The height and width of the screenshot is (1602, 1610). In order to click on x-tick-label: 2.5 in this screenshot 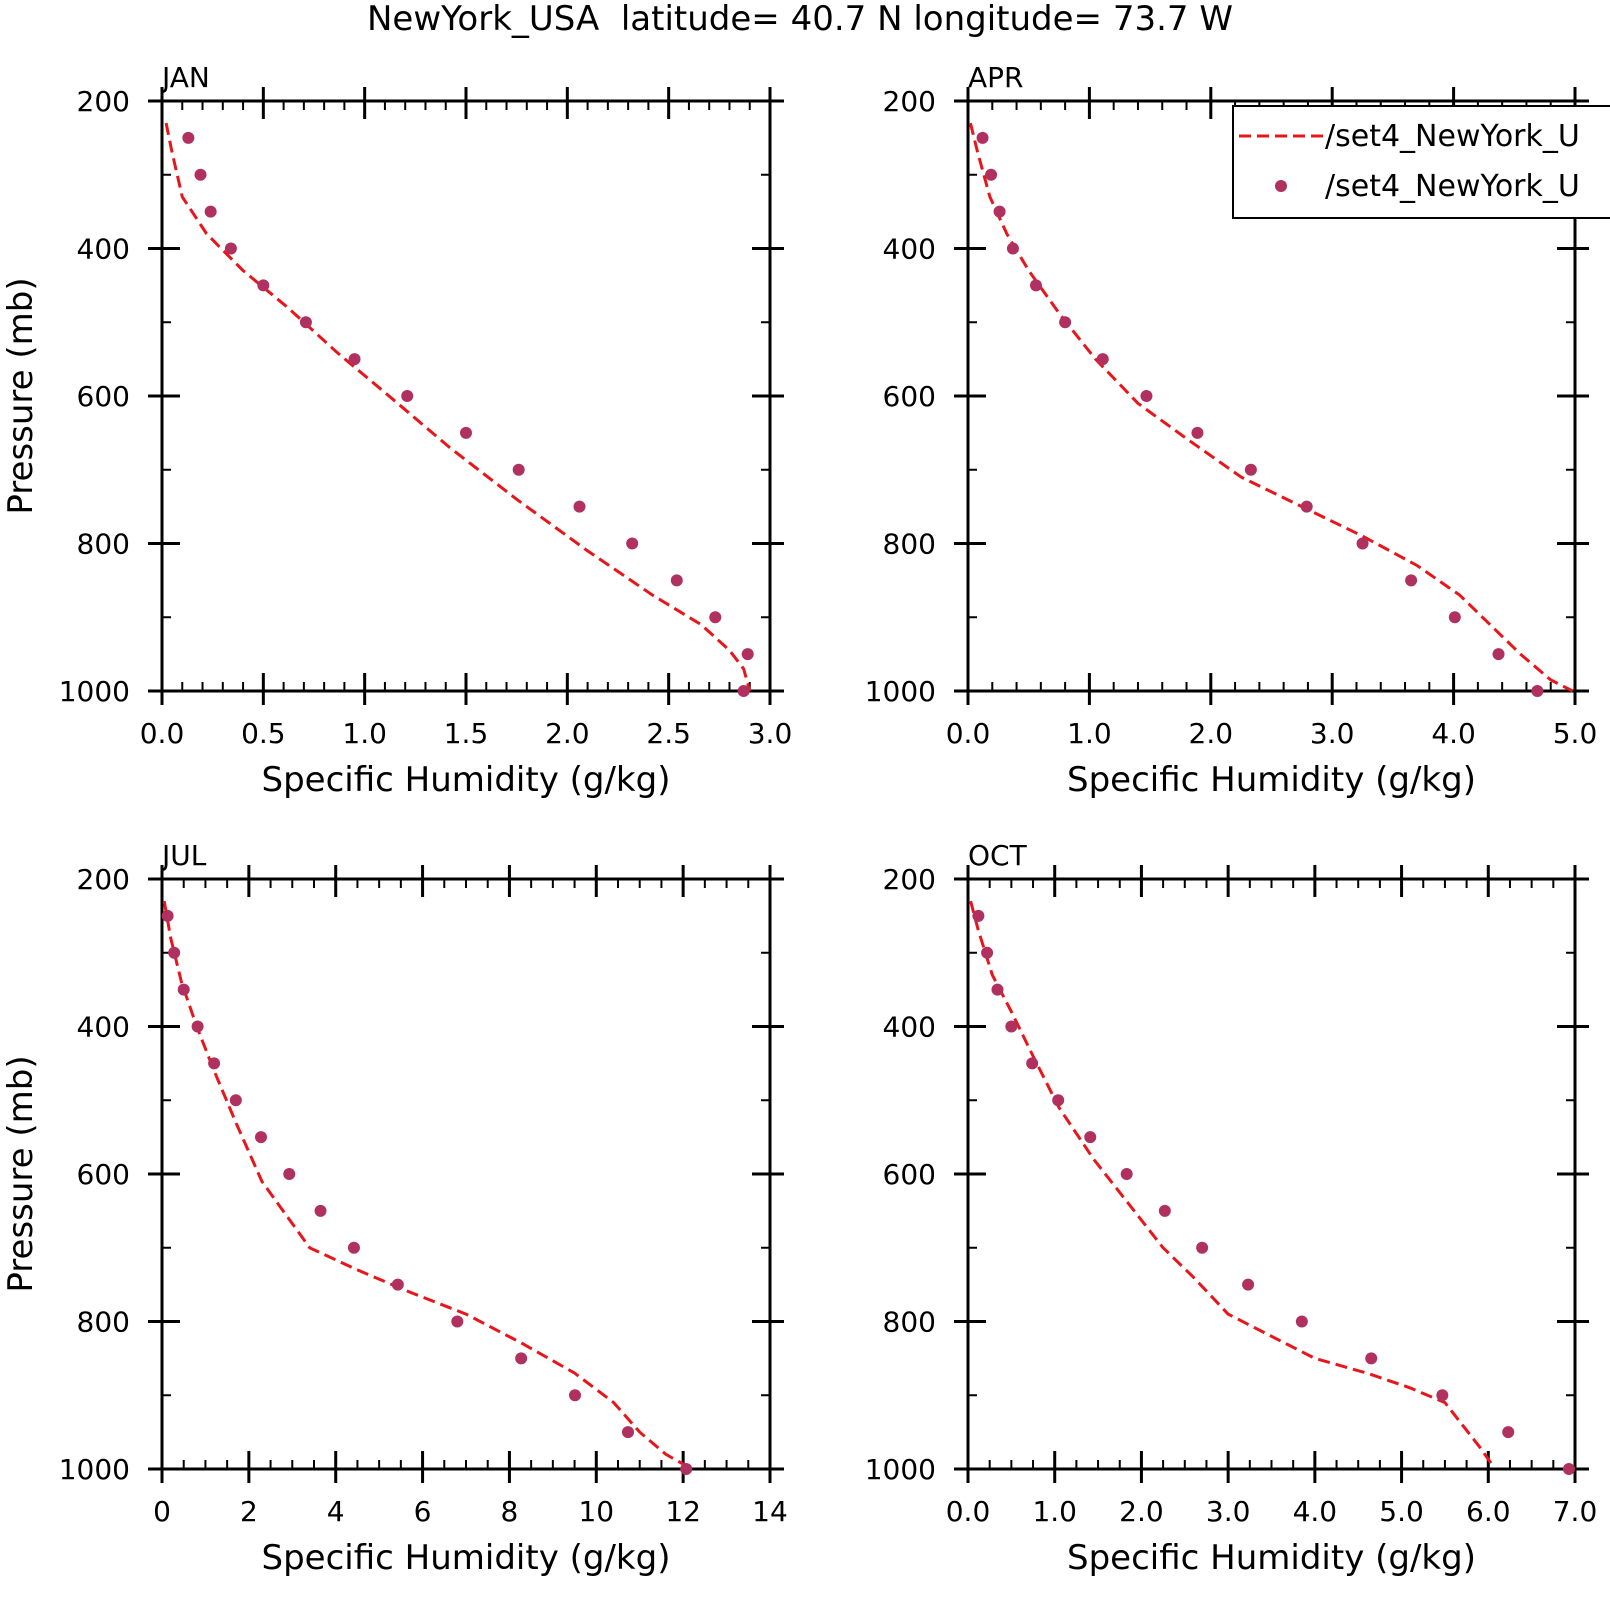, I will do `click(668, 733)`.